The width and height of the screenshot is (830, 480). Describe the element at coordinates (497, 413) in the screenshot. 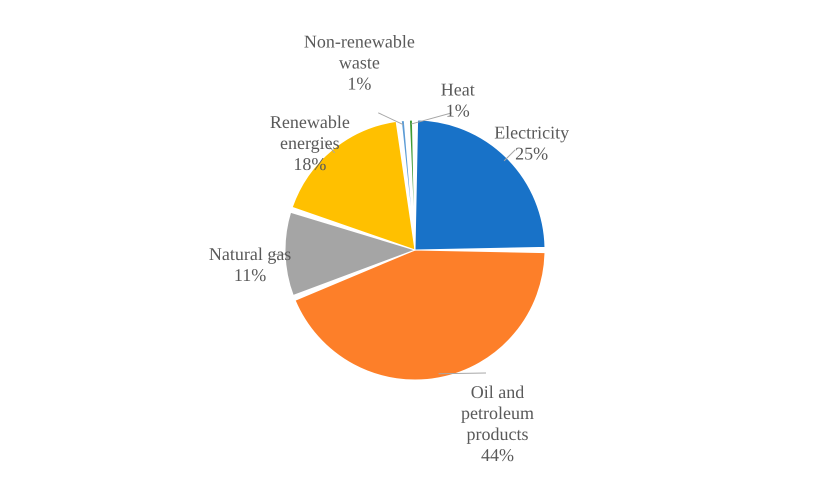

I see `slice-label: Oil and petroleum products` at that location.